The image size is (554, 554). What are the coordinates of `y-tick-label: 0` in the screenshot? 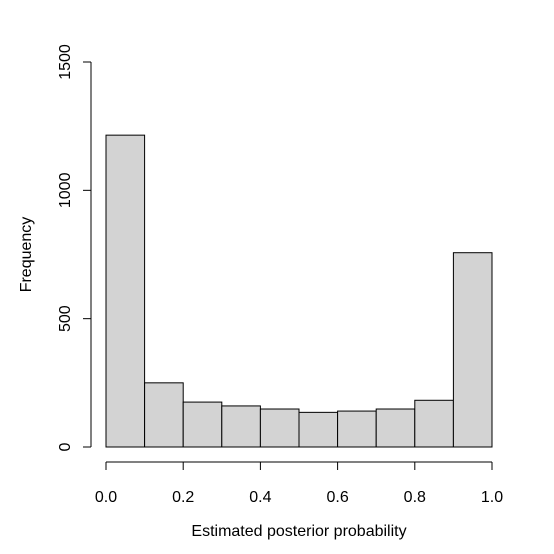 It's located at (65, 446).